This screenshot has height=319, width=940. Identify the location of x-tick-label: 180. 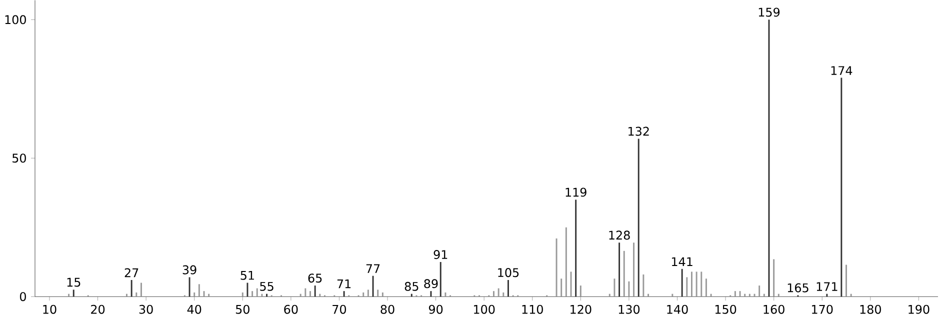
(870, 309).